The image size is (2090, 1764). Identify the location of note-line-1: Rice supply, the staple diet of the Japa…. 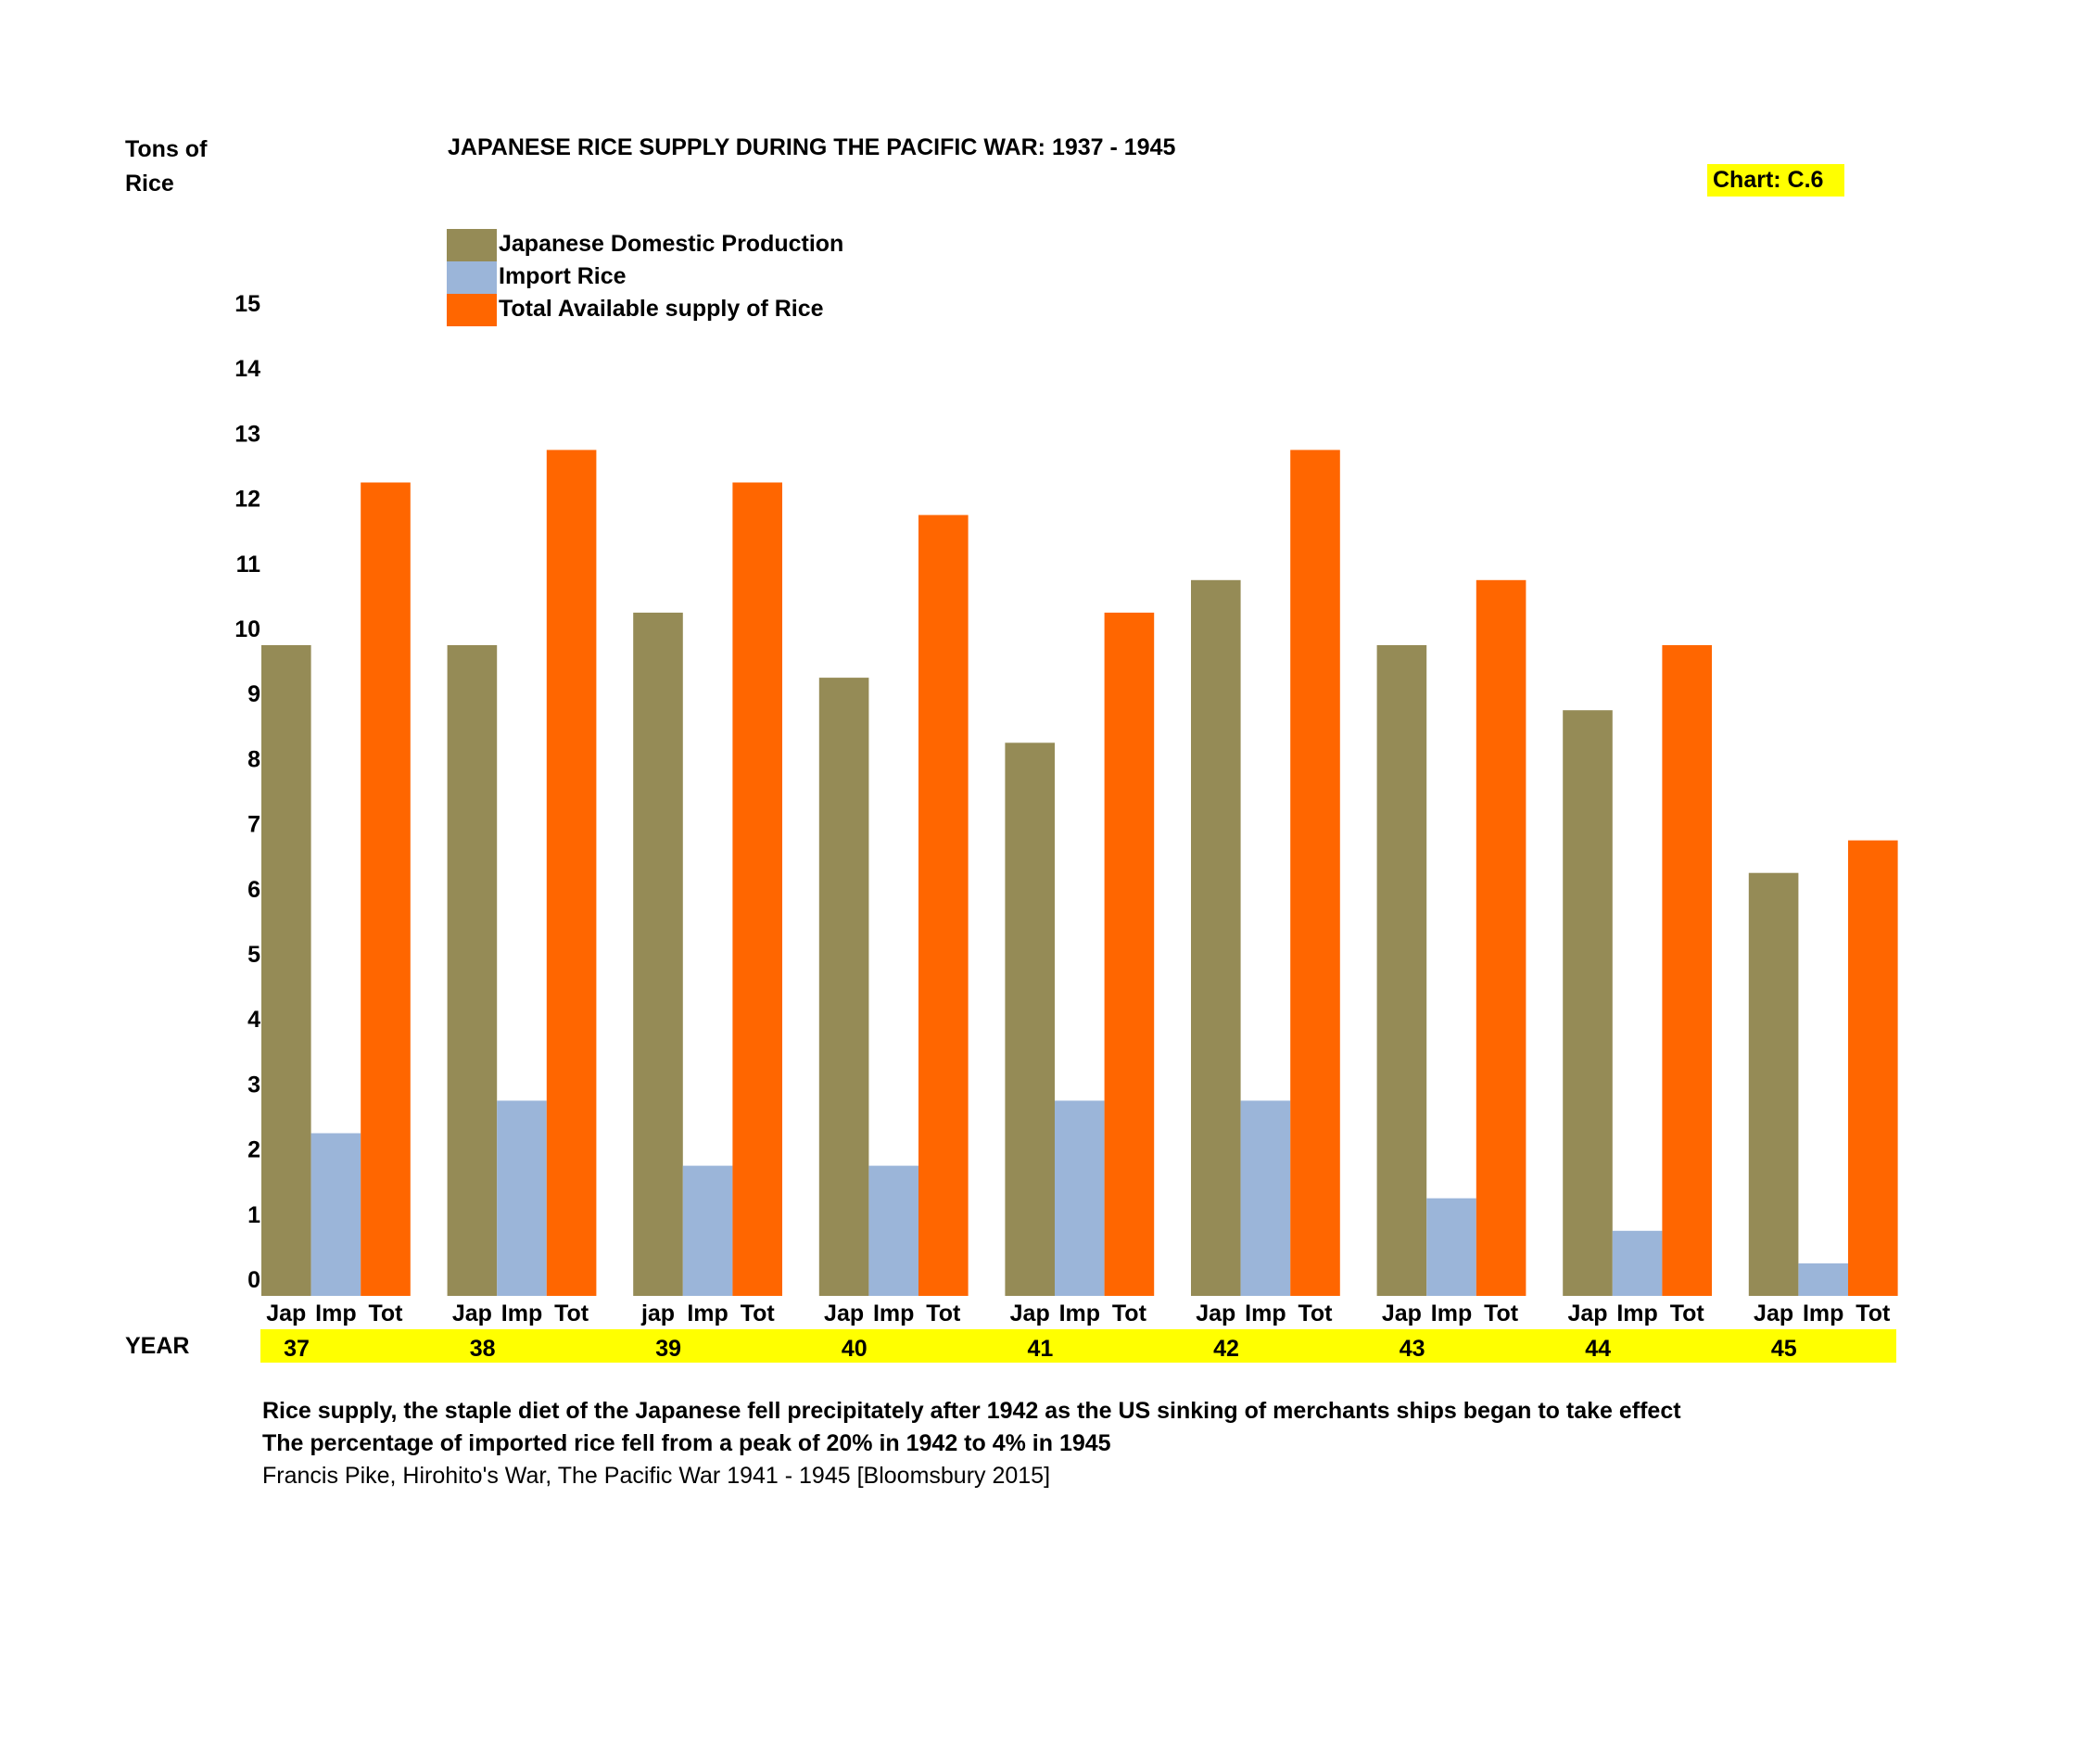
(972, 1411).